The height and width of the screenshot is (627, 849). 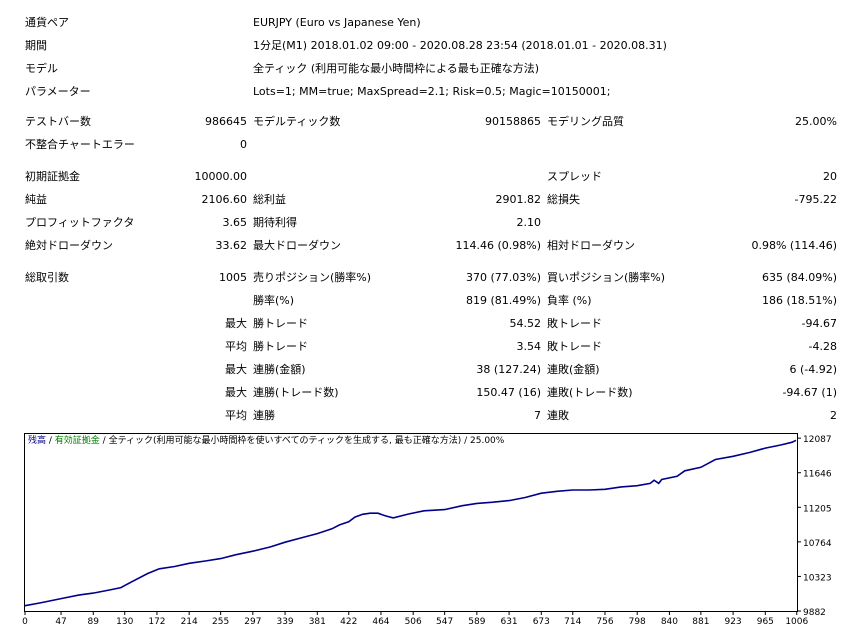 What do you see at coordinates (396, 68) in the screenshot?
I see `model-value: 全ティック (利用可能な最小時間枠による最も正確な方法)` at bounding box center [396, 68].